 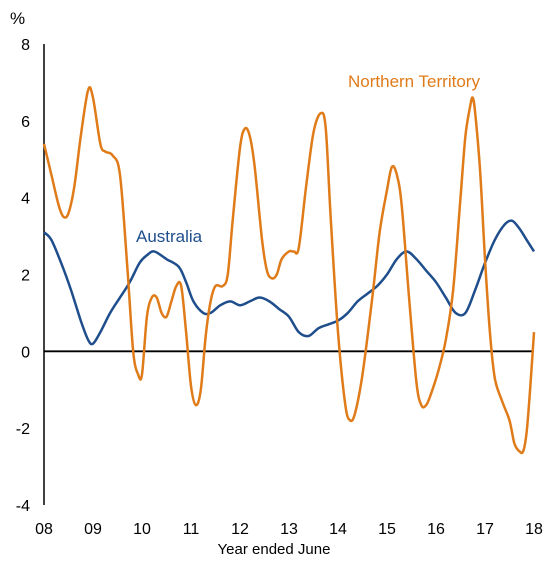 I want to click on x-tick-label: 15, so click(x=387, y=529).